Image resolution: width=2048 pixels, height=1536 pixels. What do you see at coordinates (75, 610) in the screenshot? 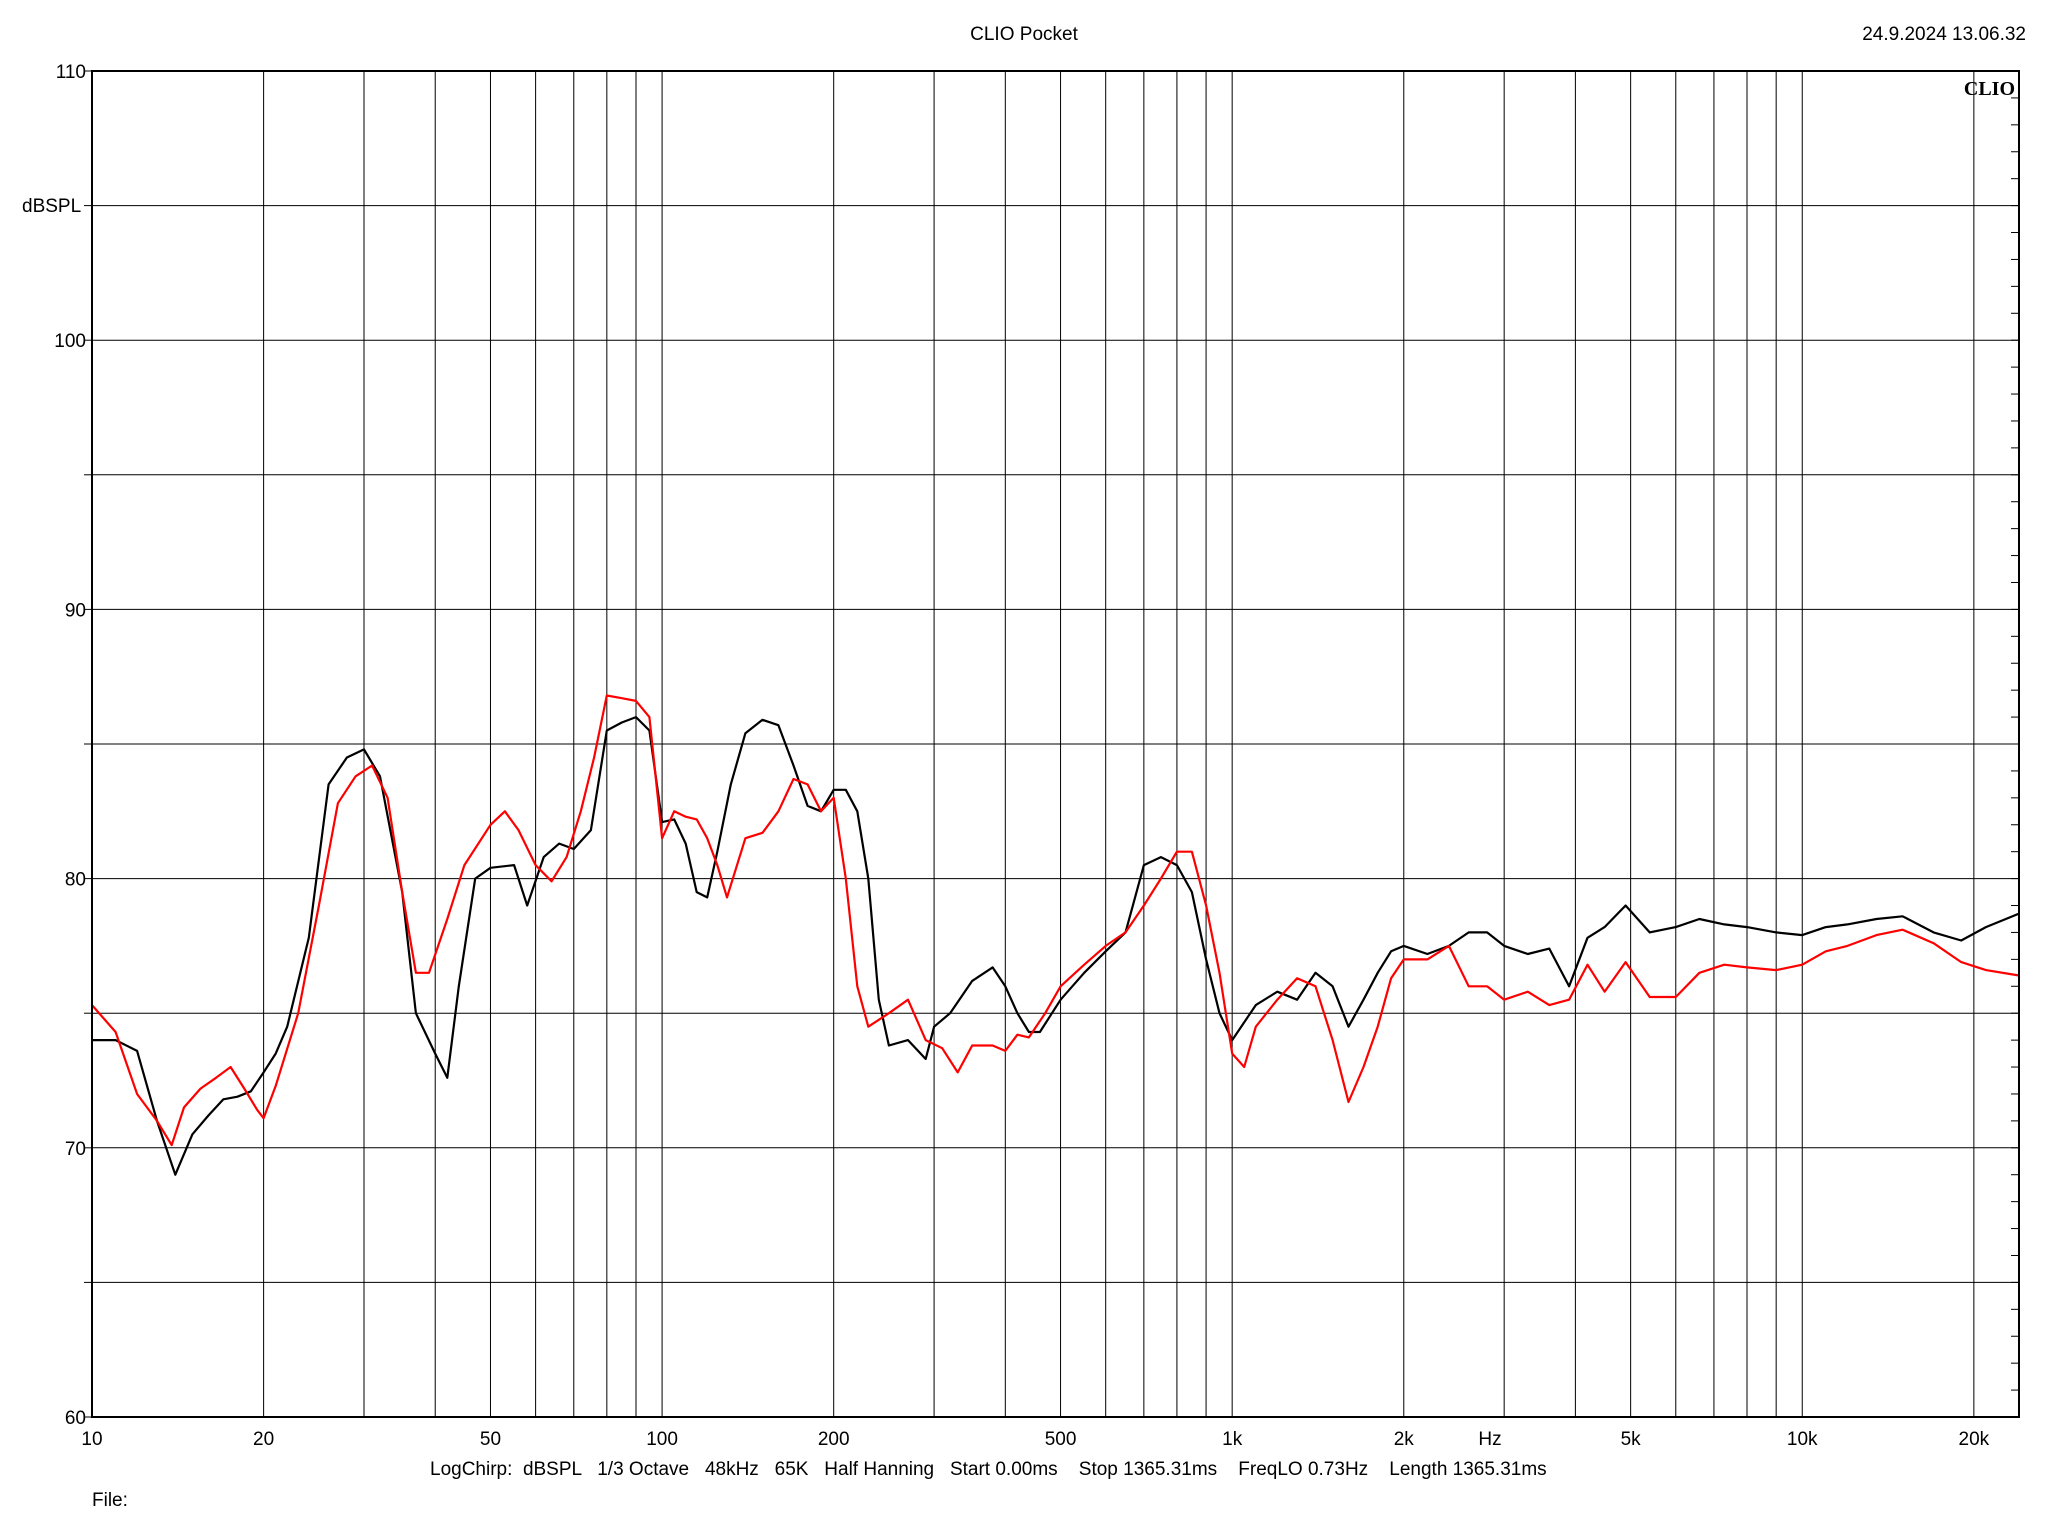
I see `y-tick-label: 90` at bounding box center [75, 610].